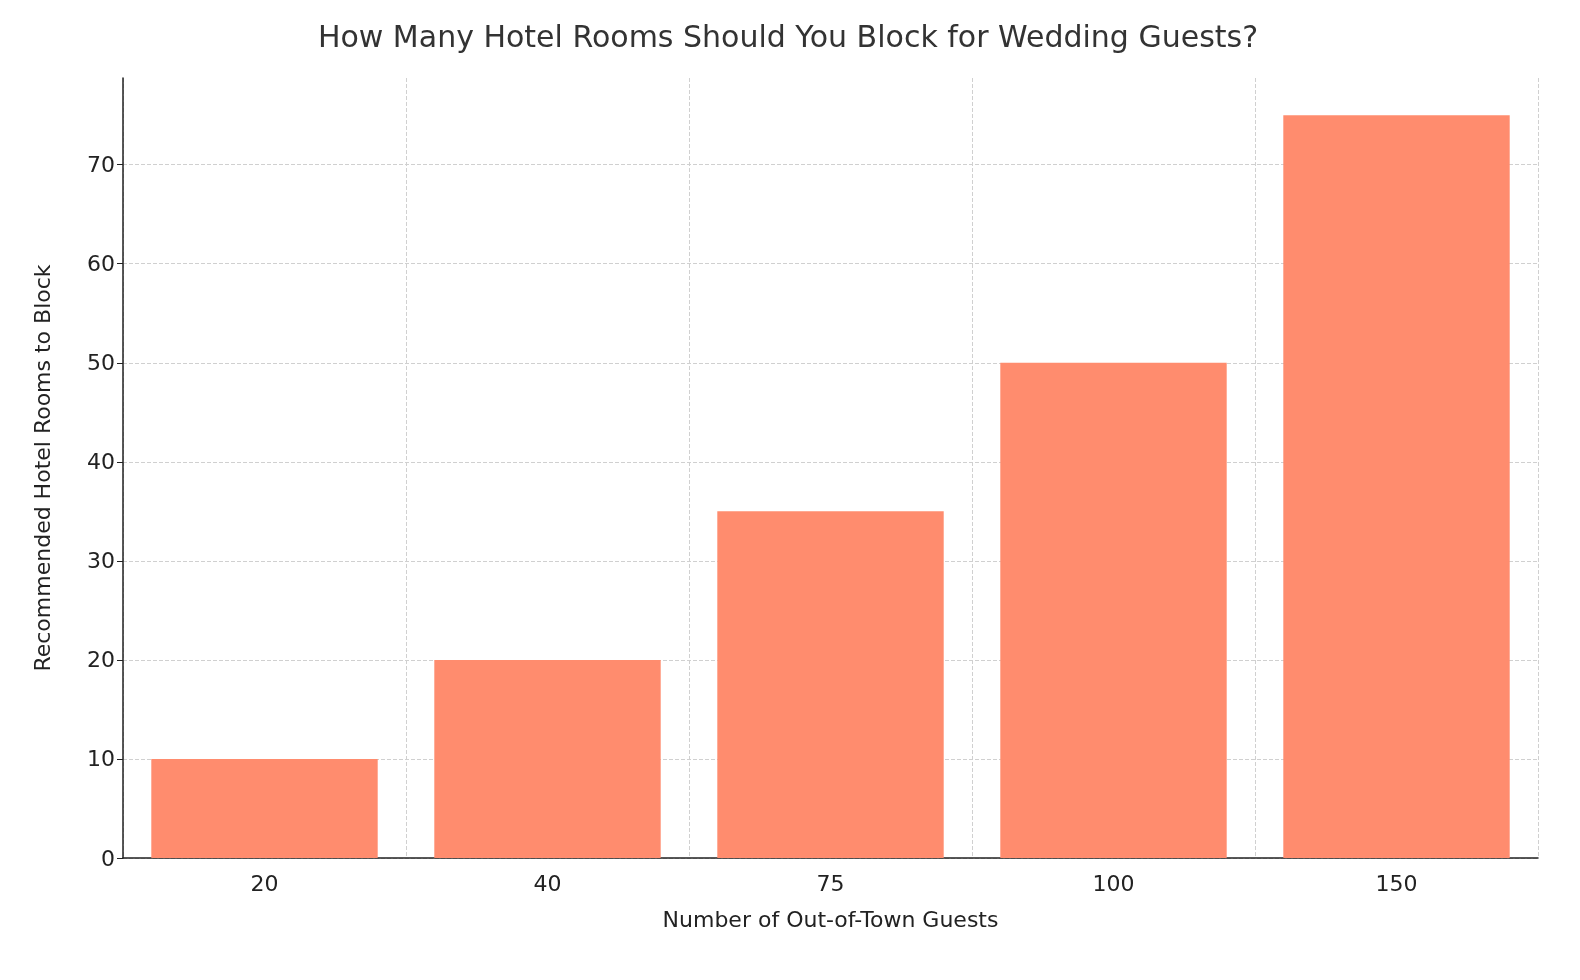 The image size is (1580, 980). Describe the element at coordinates (101, 363) in the screenshot. I see `y-tick-label: 50` at that location.